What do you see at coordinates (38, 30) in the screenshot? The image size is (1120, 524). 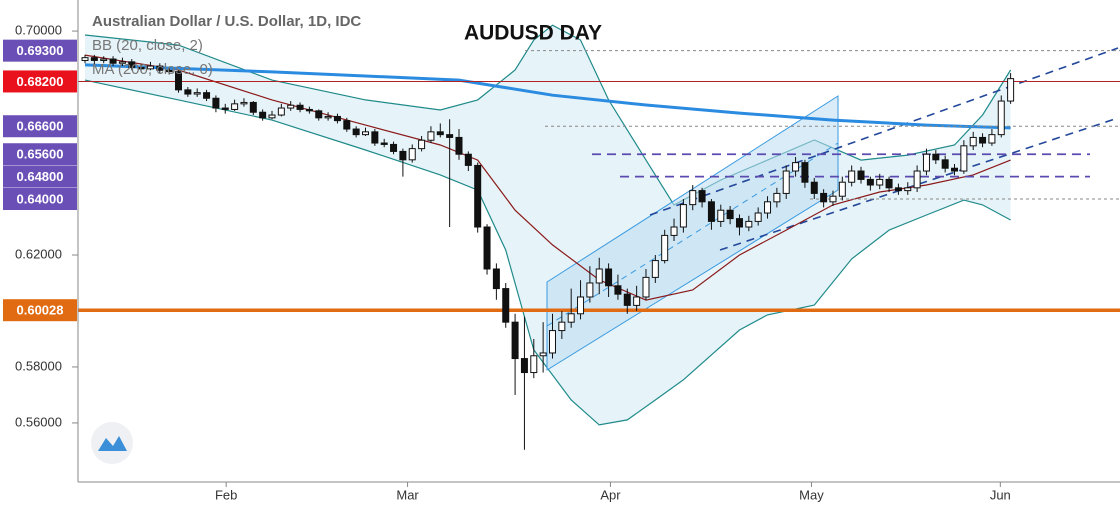 I see `y-tick-label: 0.70000` at bounding box center [38, 30].